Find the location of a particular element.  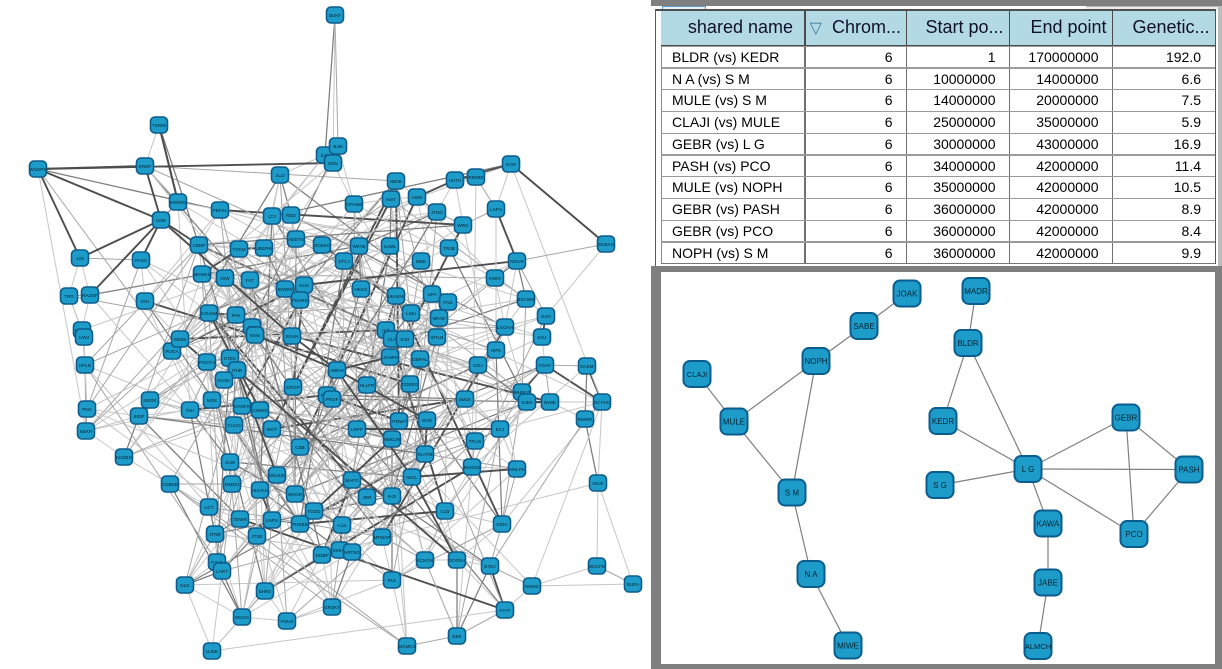

svg-text: PROF is located at coordinates (332, 399).